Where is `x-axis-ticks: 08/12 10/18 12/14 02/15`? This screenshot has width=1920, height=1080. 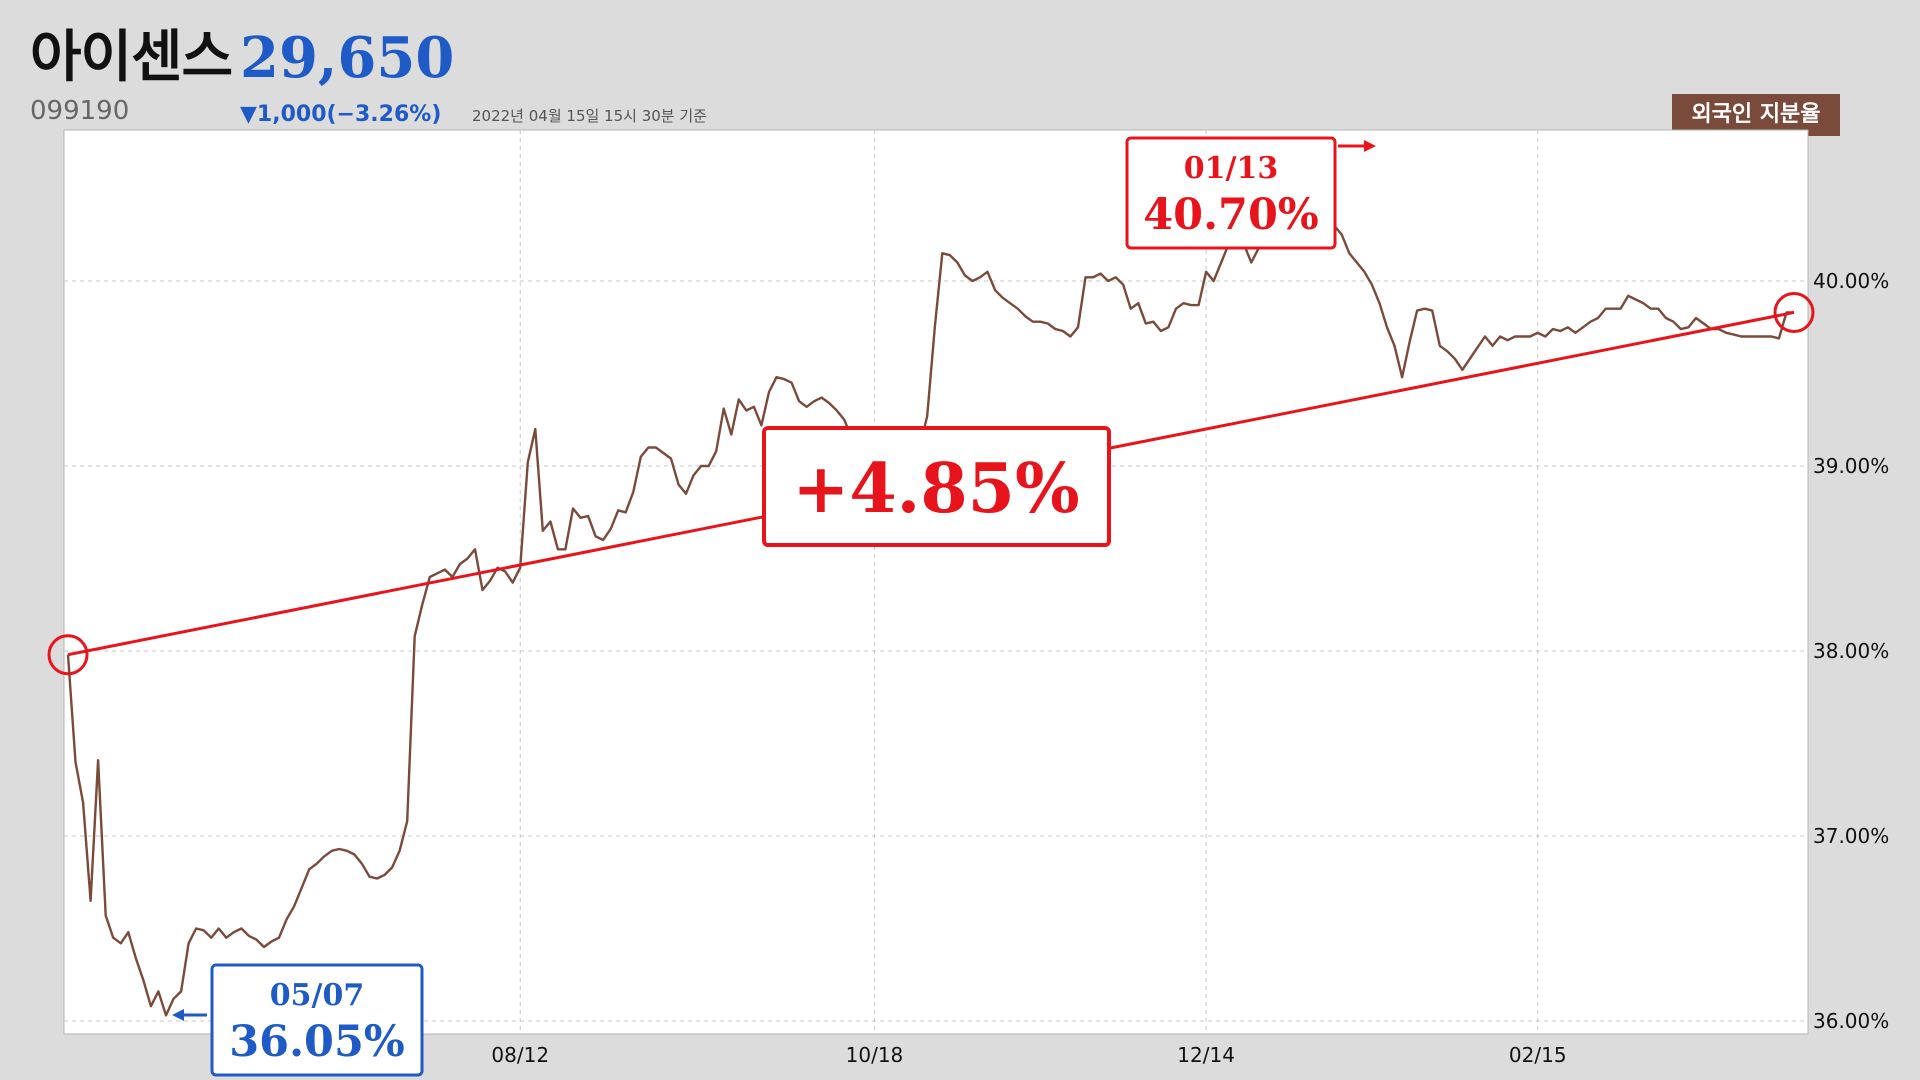
x-axis-ticks: 08/12 10/18 12/14 02/15 is located at coordinates (1028, 1055).